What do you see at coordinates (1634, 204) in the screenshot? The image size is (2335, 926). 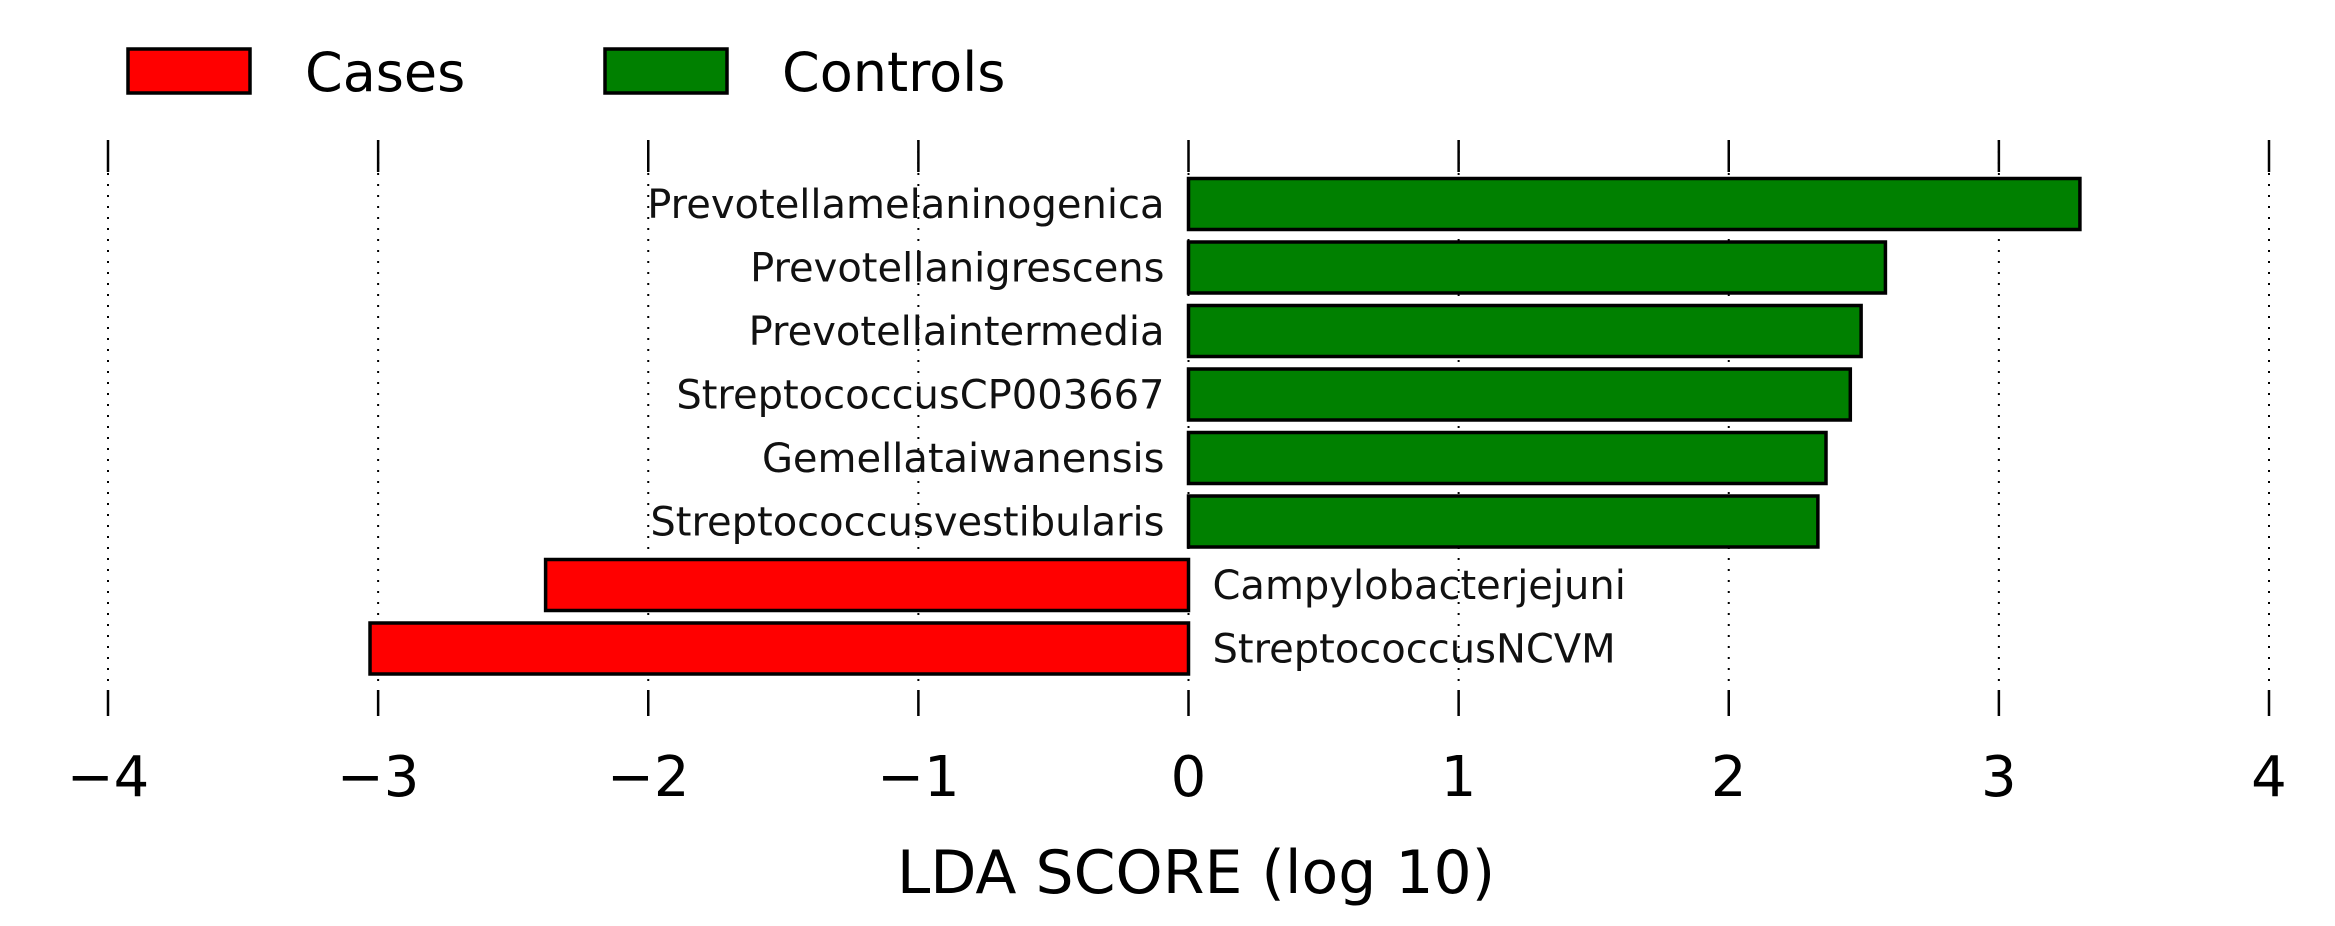 I see `bar-Prevotellamelaninogenica` at bounding box center [1634, 204].